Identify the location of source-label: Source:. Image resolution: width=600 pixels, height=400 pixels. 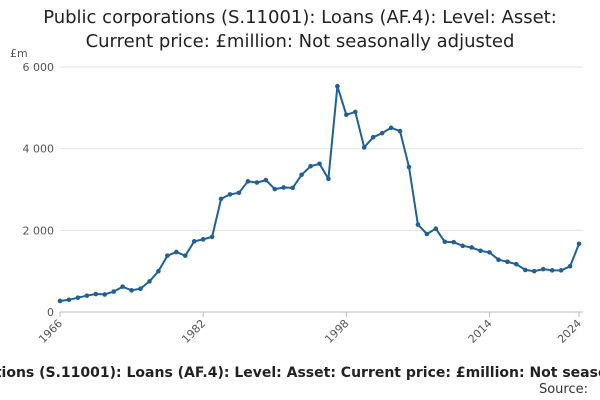
(563, 389).